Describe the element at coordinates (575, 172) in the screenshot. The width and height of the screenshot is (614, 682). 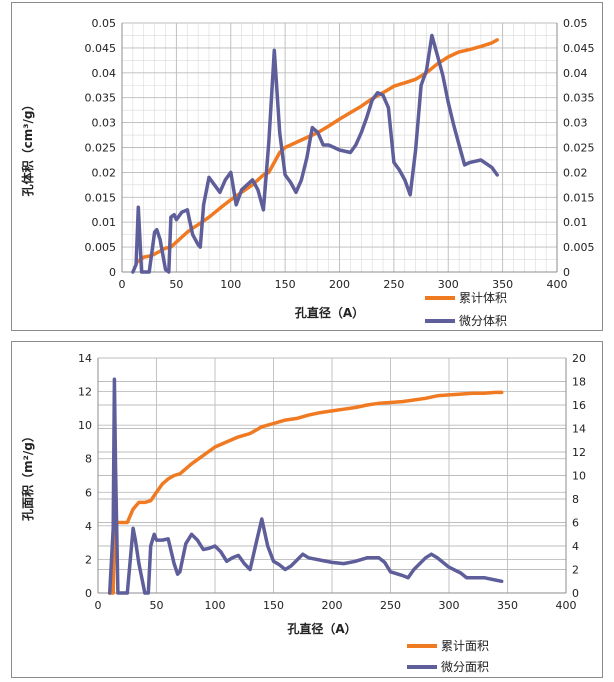
I see `y2-tick-label: 0.02` at that location.